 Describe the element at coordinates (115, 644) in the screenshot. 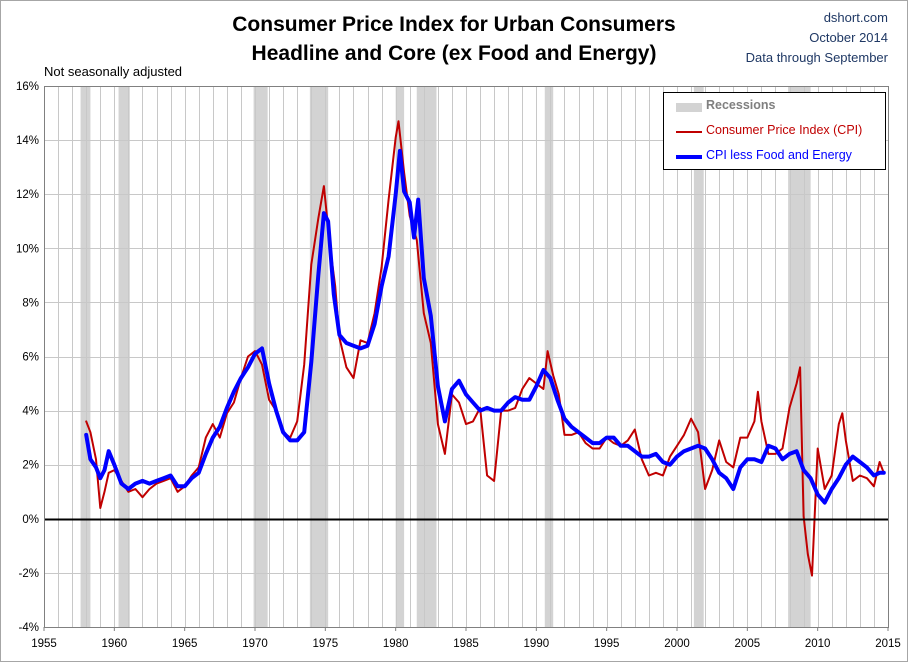

I see `x-tick-label: 1960` at that location.